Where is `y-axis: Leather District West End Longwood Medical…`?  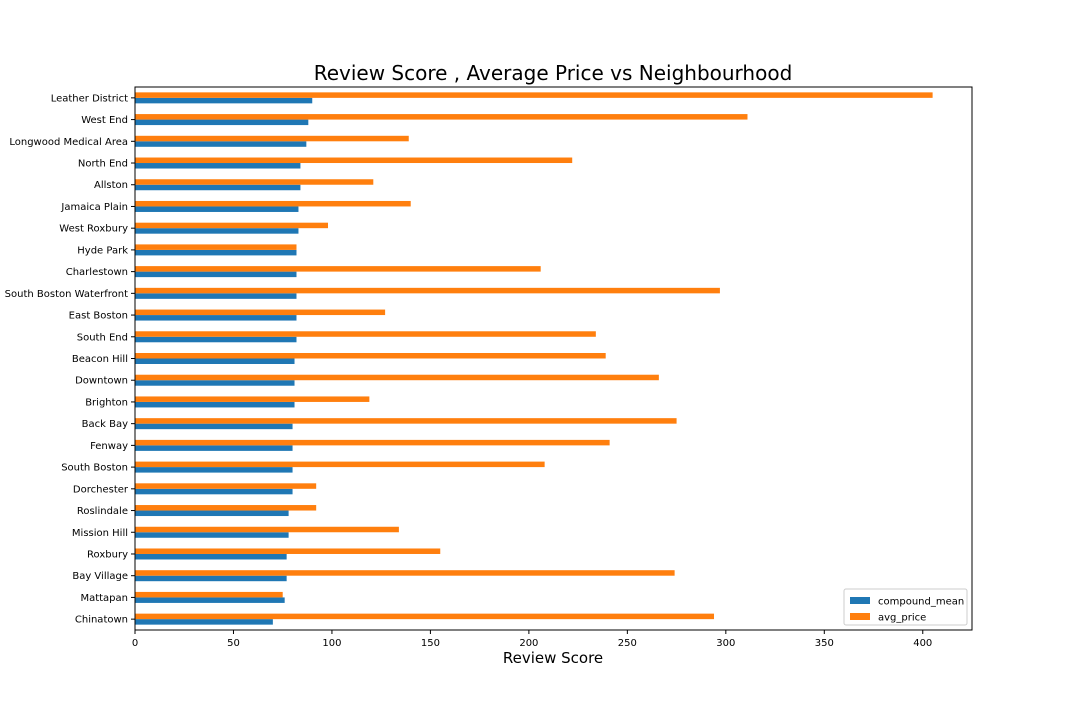
y-axis: Leather District West End Longwood Medical… is located at coordinates (70, 359).